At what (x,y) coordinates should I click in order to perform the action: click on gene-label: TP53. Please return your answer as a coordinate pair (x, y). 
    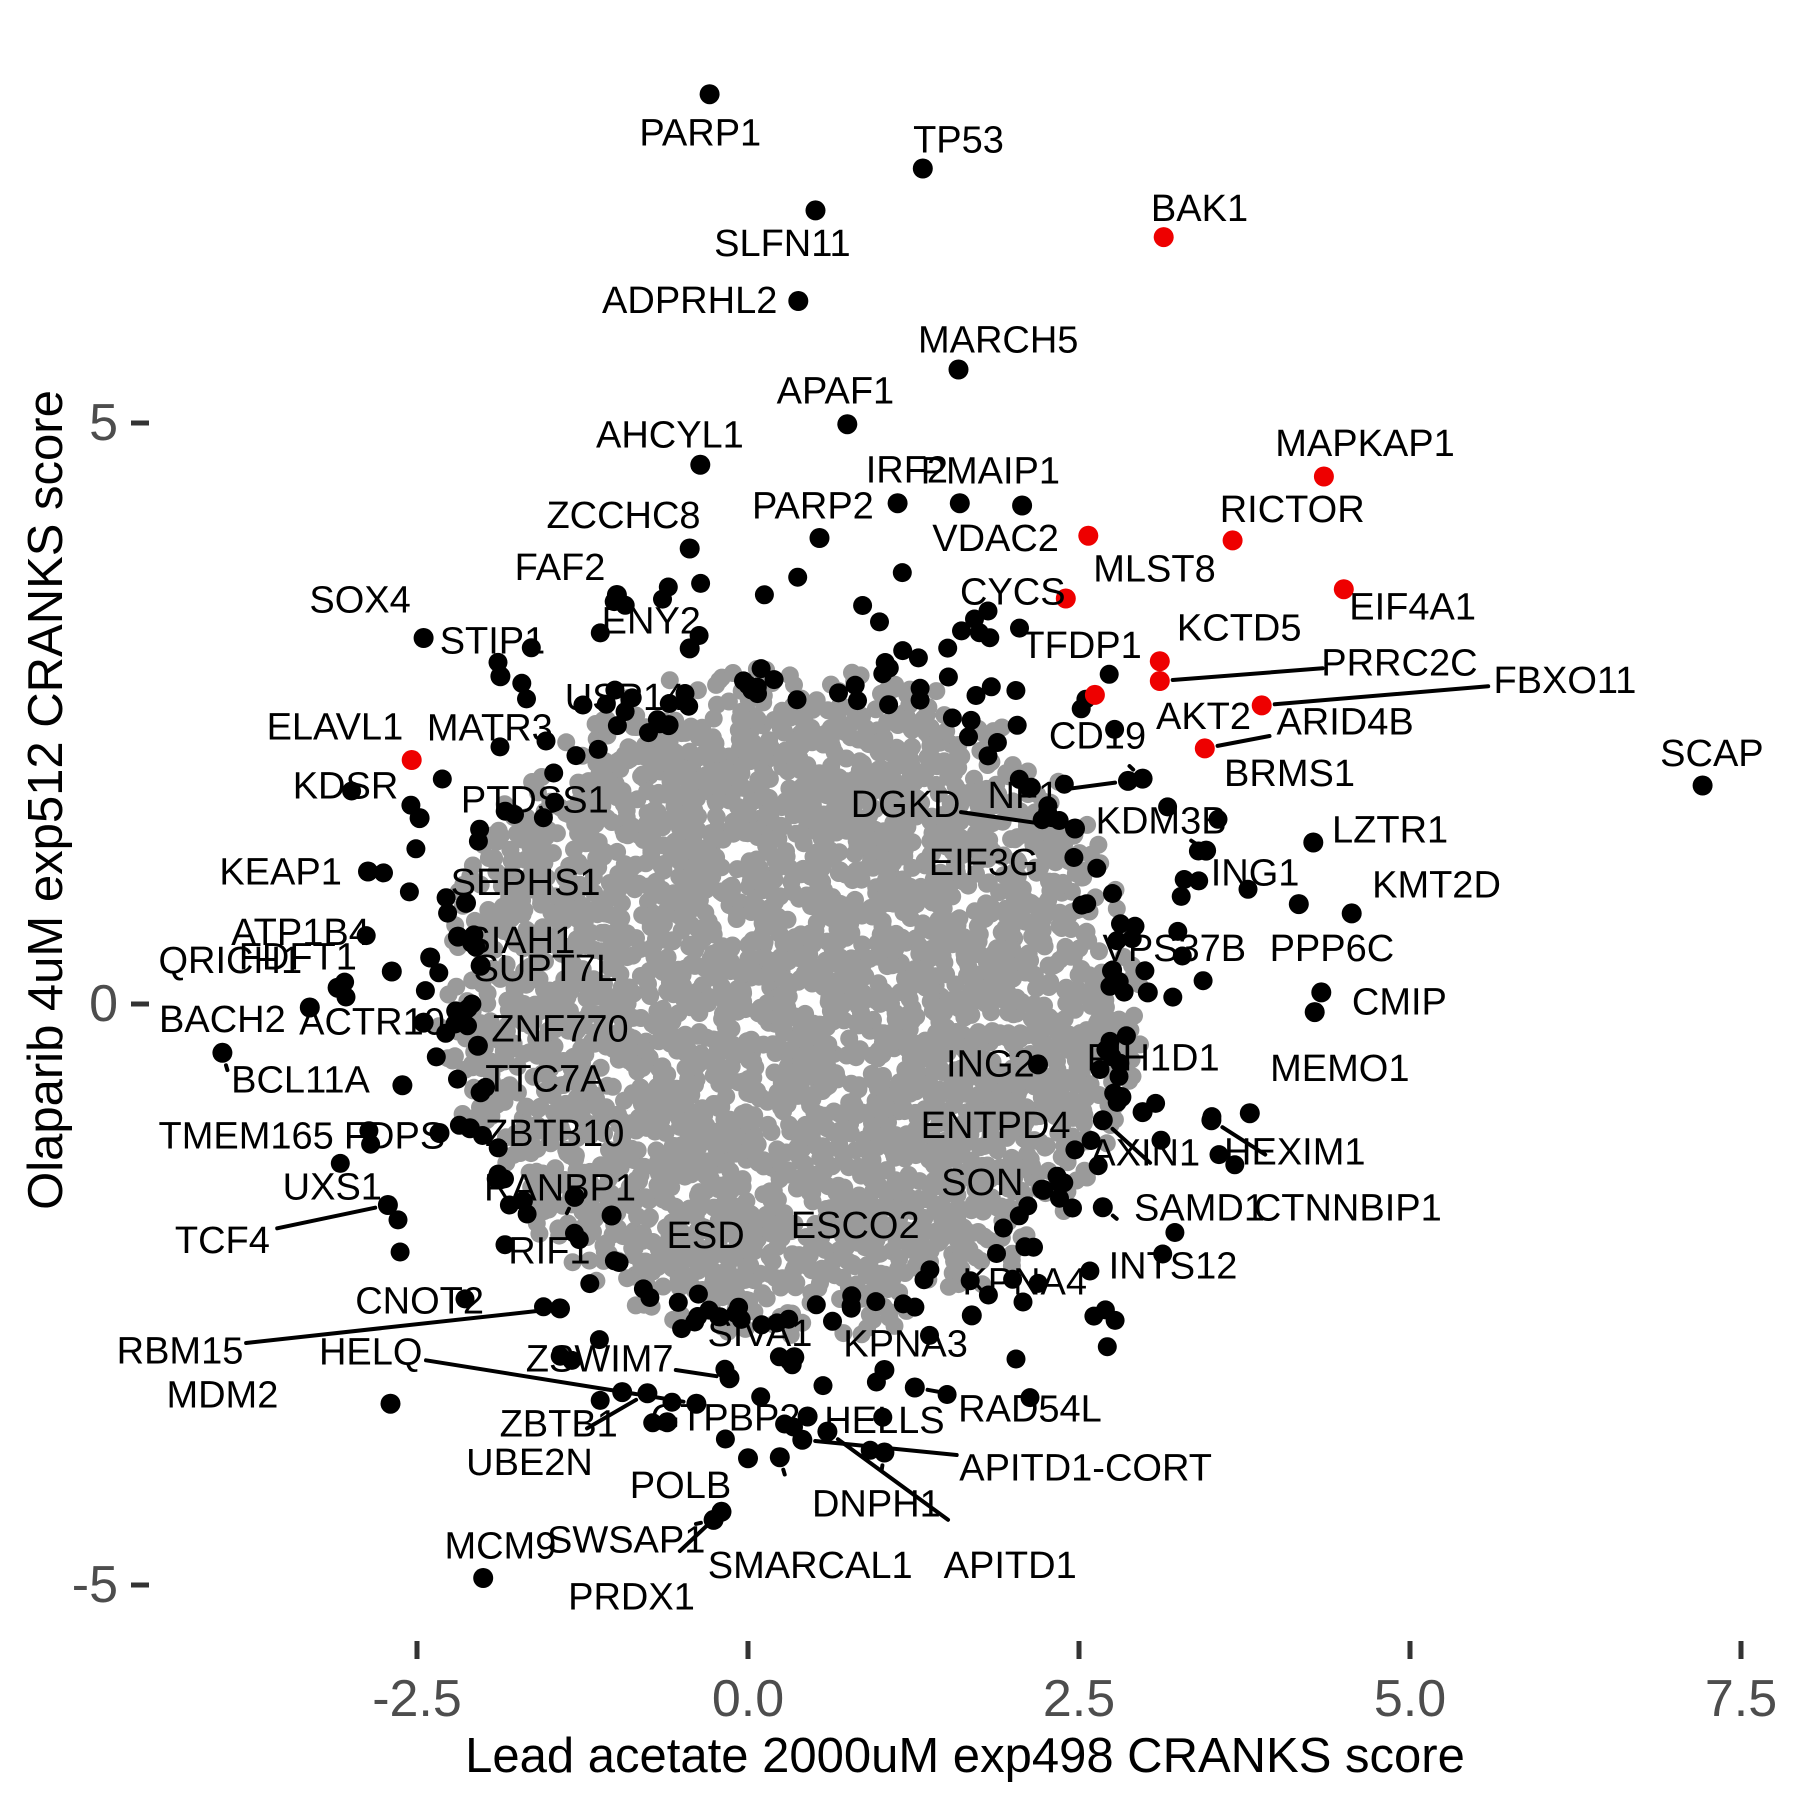
    Looking at the image, I should click on (958, 141).